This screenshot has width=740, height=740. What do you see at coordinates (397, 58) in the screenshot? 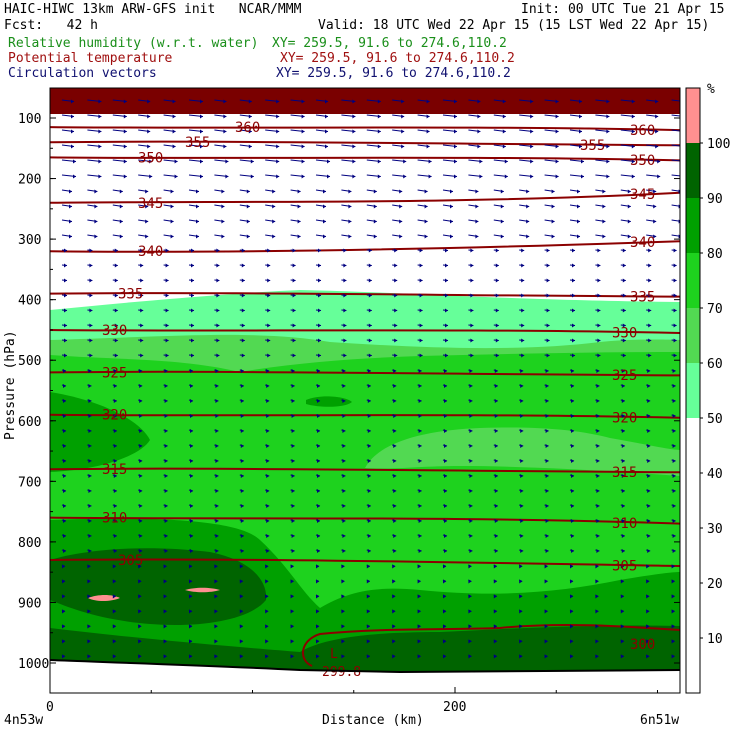
I see `field-theta-xy: XY= 259.5, 91.6 to 274.6,110.2` at bounding box center [397, 58].